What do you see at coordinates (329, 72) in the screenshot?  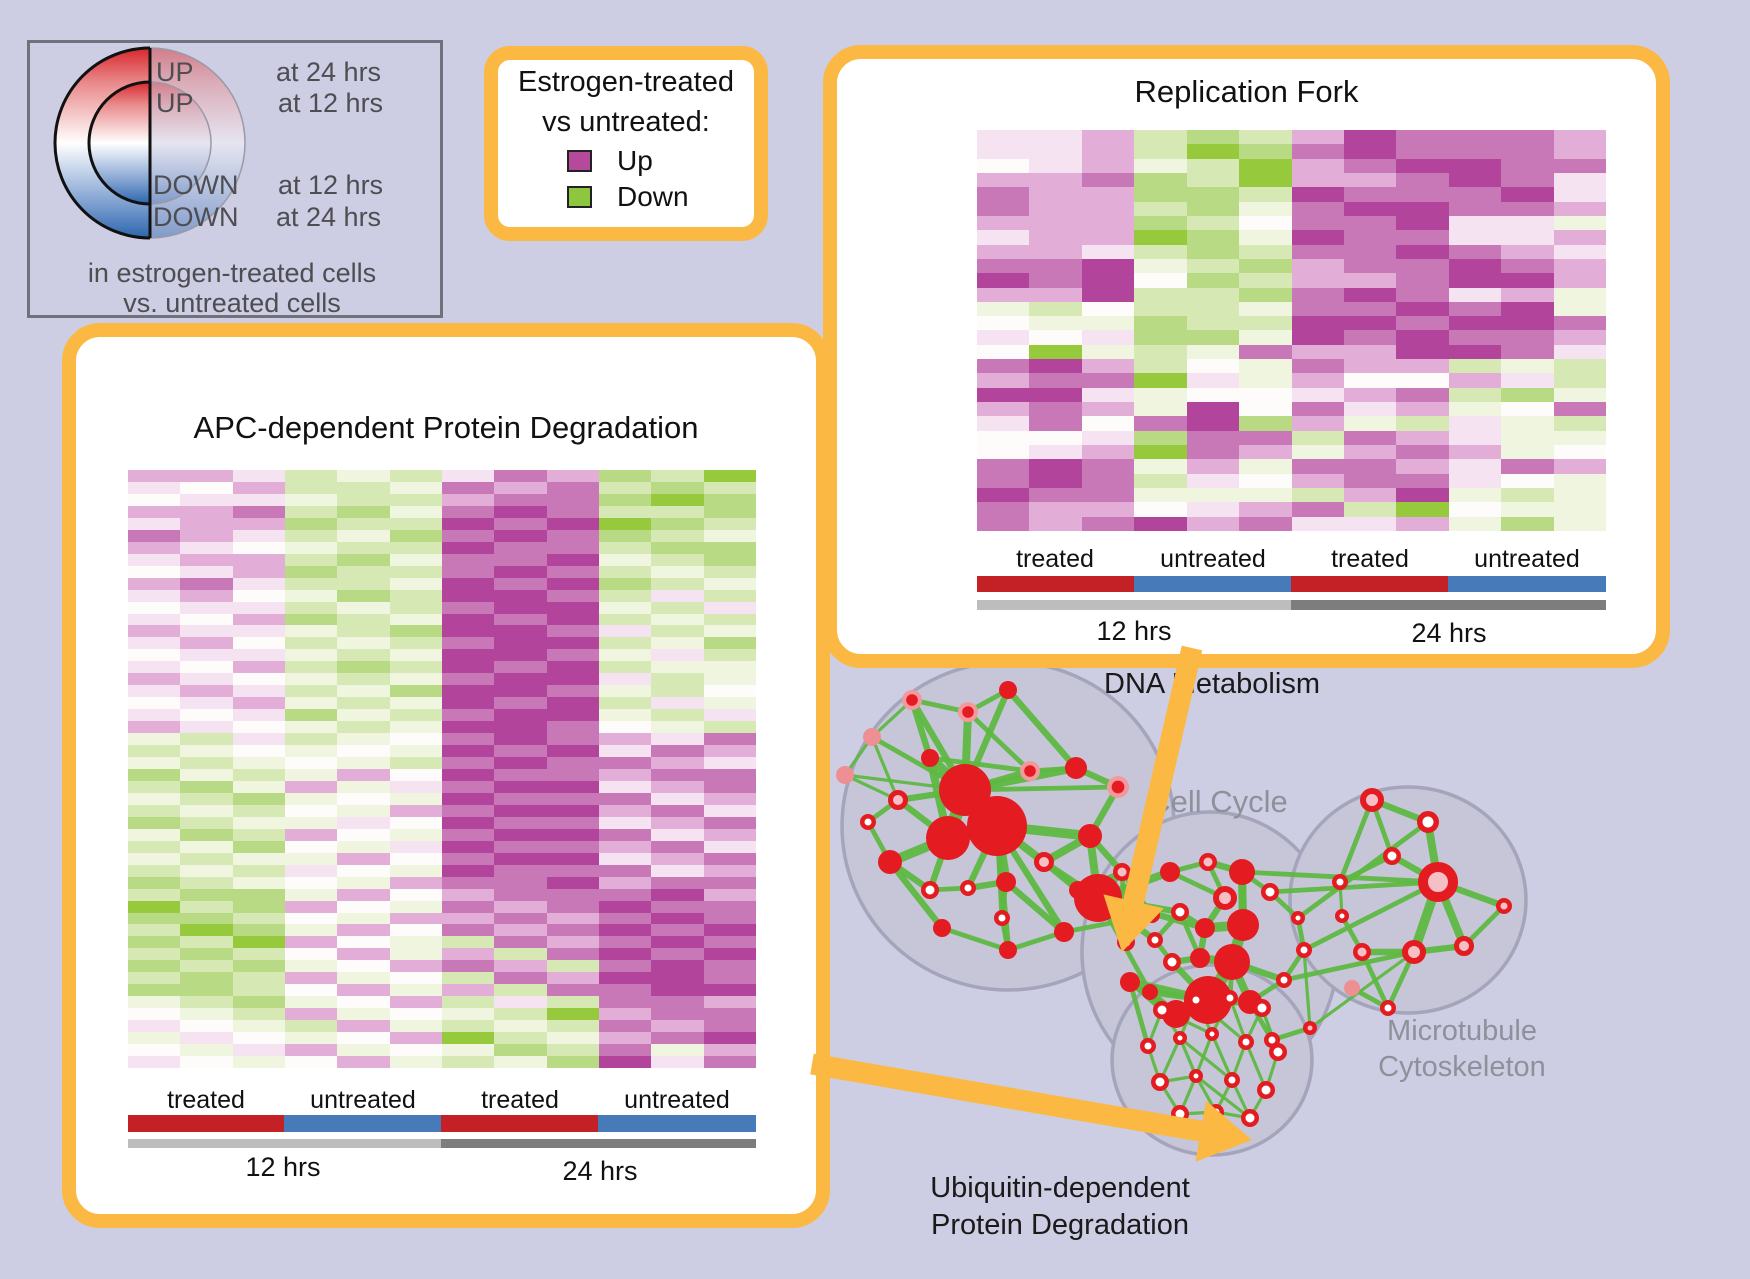 I see `legend-up-24-time: at 24 hrs` at bounding box center [329, 72].